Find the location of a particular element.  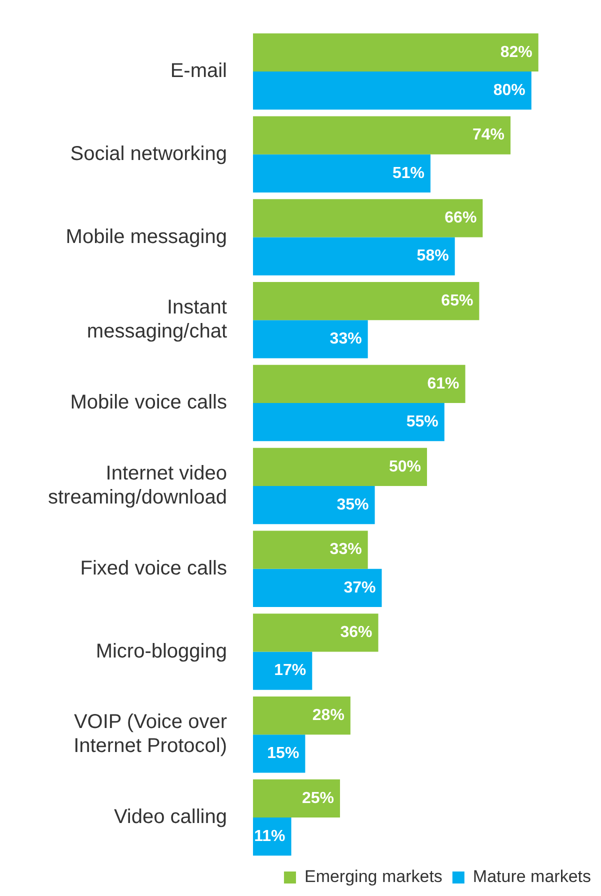

data-label: 11% is located at coordinates (270, 837).